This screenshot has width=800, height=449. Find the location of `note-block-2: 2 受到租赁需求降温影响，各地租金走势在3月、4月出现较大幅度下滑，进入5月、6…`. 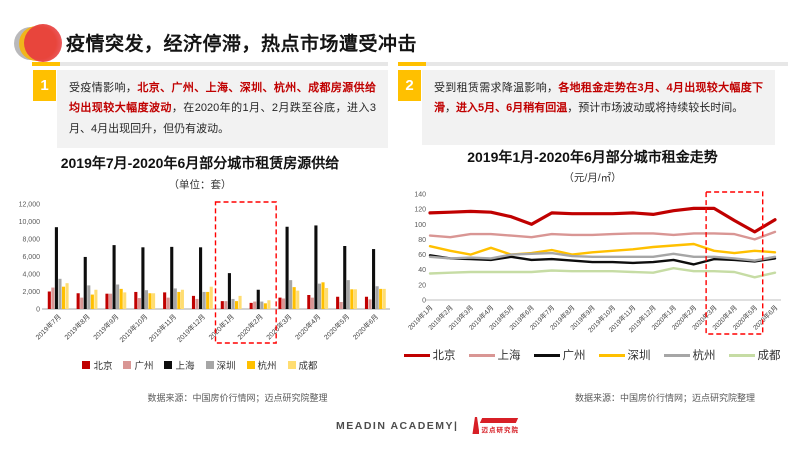

note-block-2: 2 受到租赁需求降温影响，各地租金走势在3月、4月出现较大幅度下滑，进入5月、6… is located at coordinates (586, 107).